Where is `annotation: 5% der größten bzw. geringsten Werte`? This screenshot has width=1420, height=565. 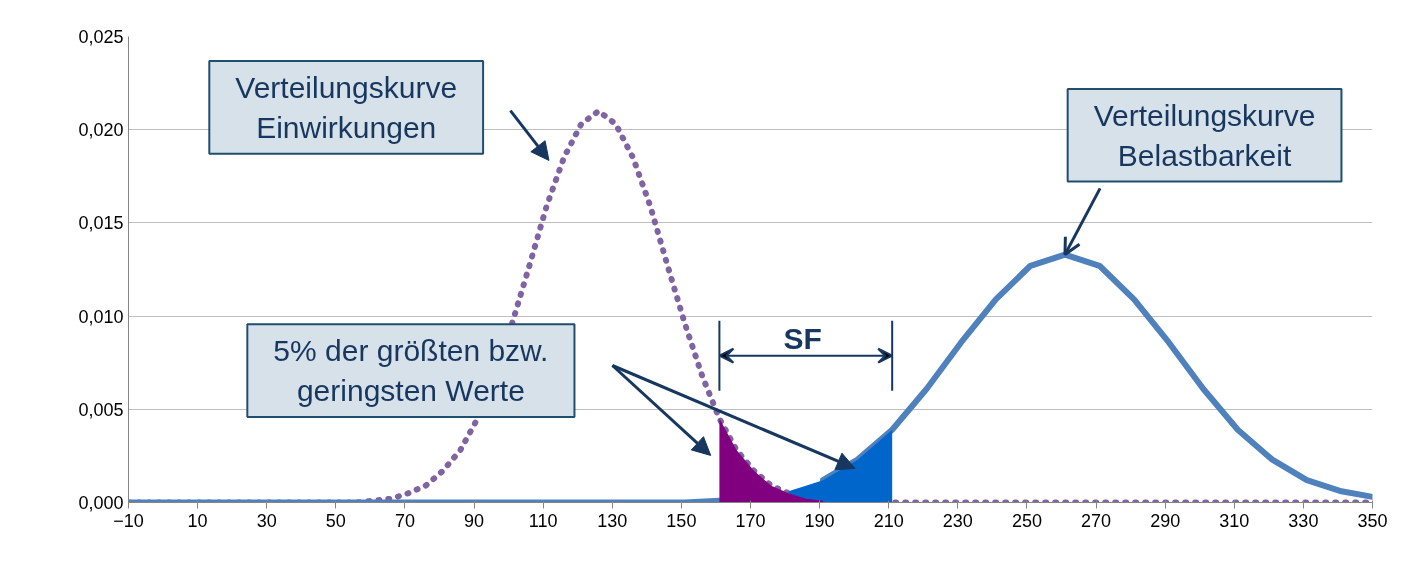
annotation: 5% der größten bzw. geringsten Werte is located at coordinates (411, 370).